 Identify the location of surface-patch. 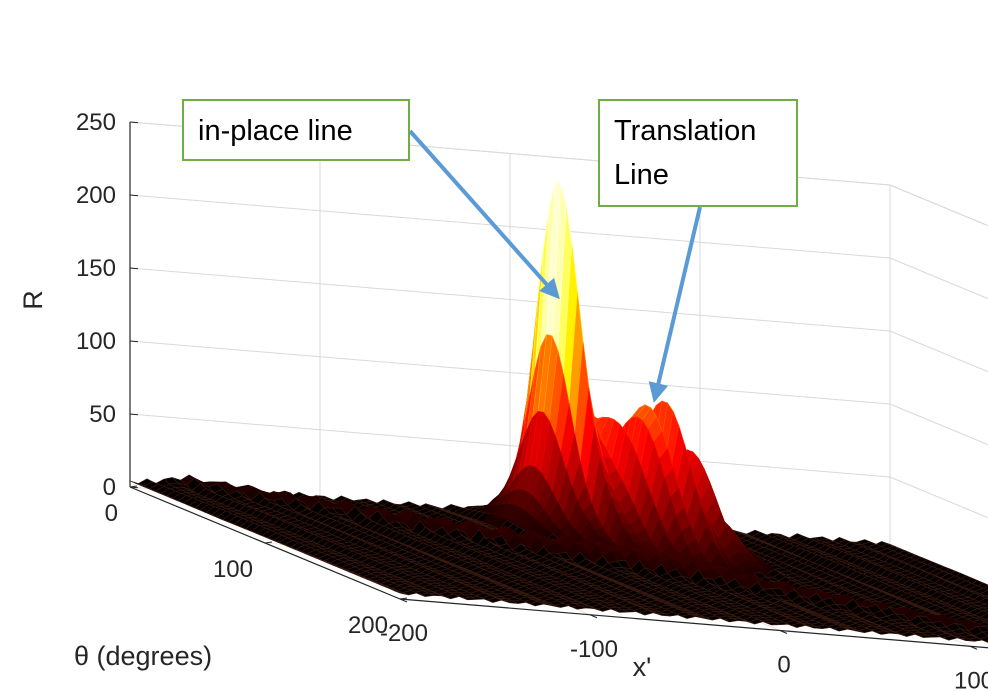
(401, 593).